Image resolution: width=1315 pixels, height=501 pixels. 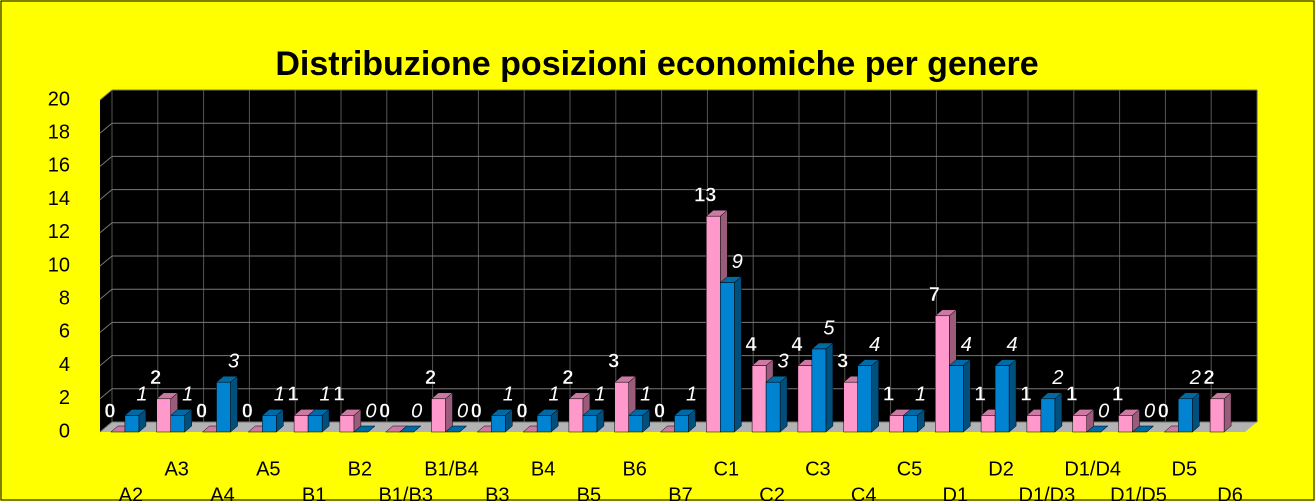 What do you see at coordinates (64, 398) in the screenshot?
I see `y-tick-label: 2` at bounding box center [64, 398].